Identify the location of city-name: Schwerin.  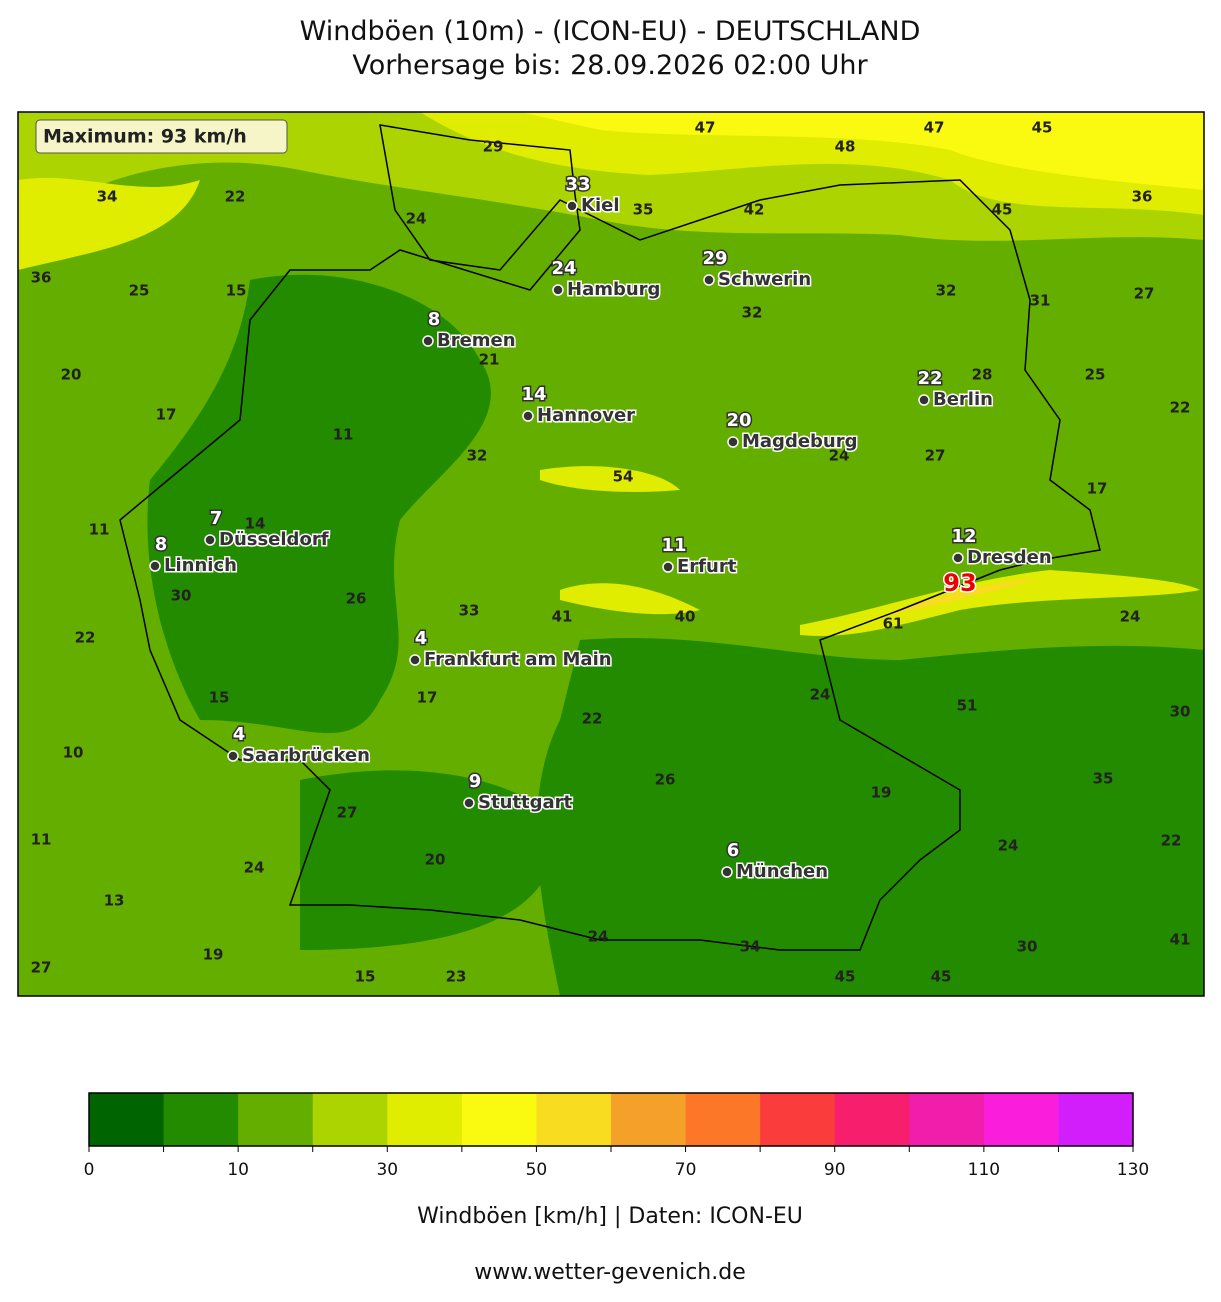
(764, 279).